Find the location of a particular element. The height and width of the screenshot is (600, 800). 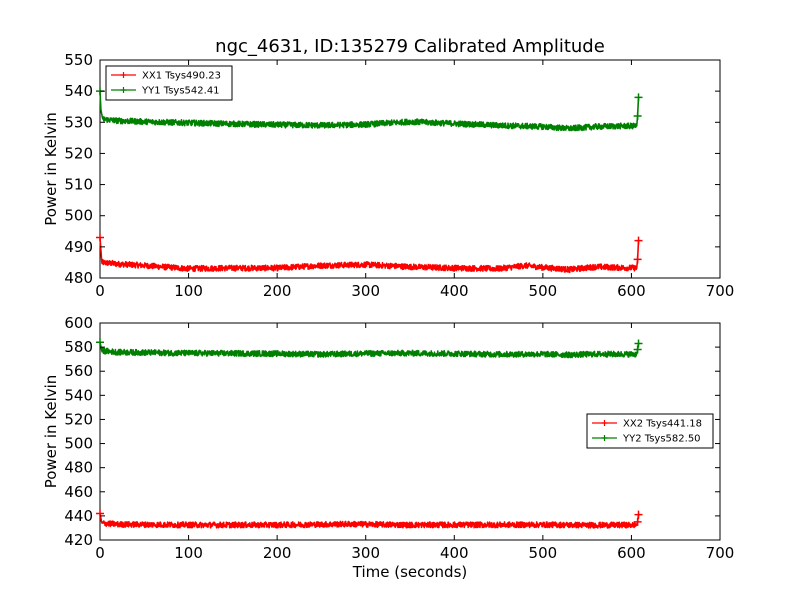

legend: XX2 Tsys441.18 YY2 Tsys582.50 is located at coordinates (650, 431).